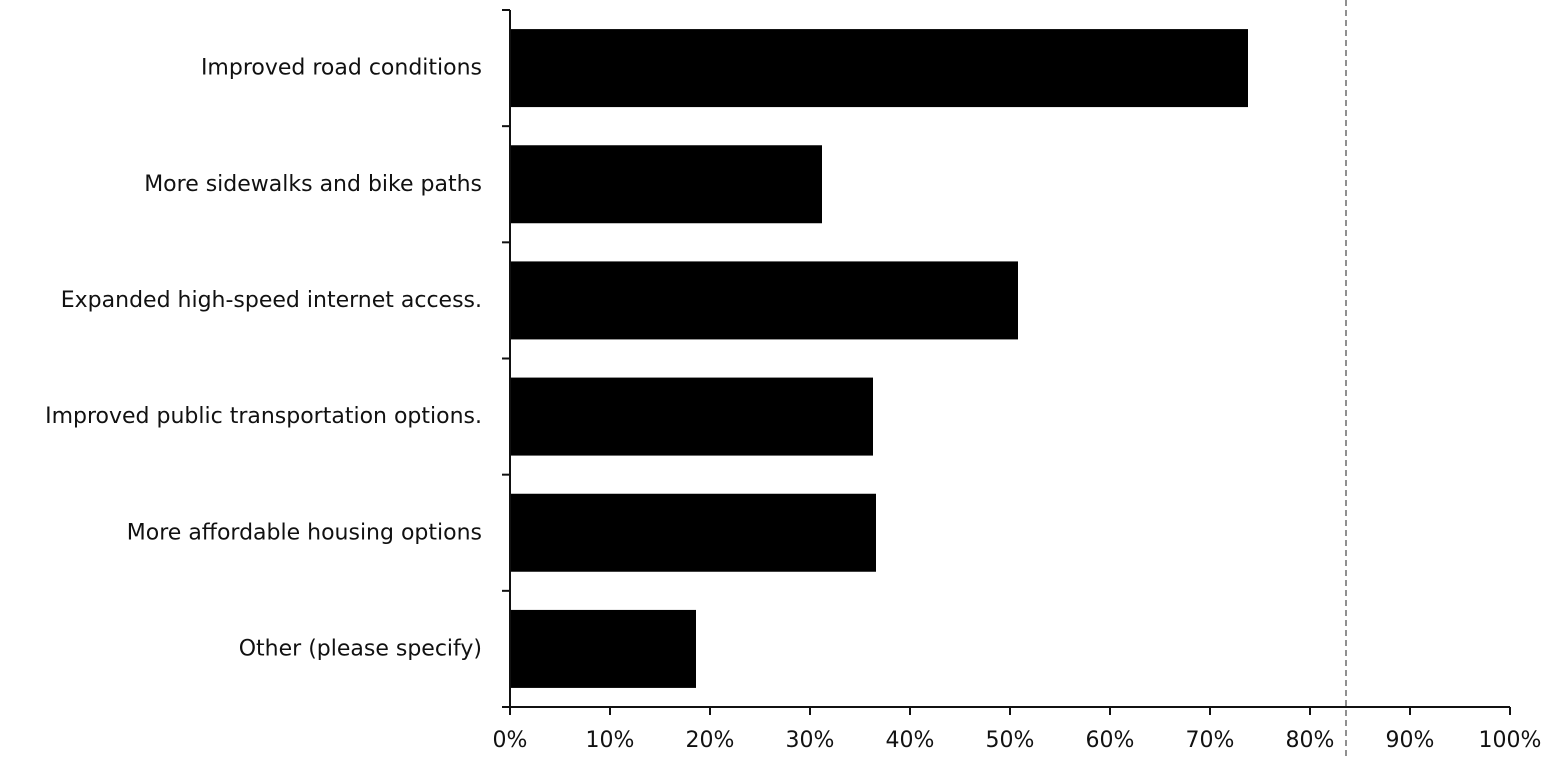 Image resolution: width=1552 pixels, height=759 pixels. I want to click on x-tick-label-2: 20%, so click(710, 740).